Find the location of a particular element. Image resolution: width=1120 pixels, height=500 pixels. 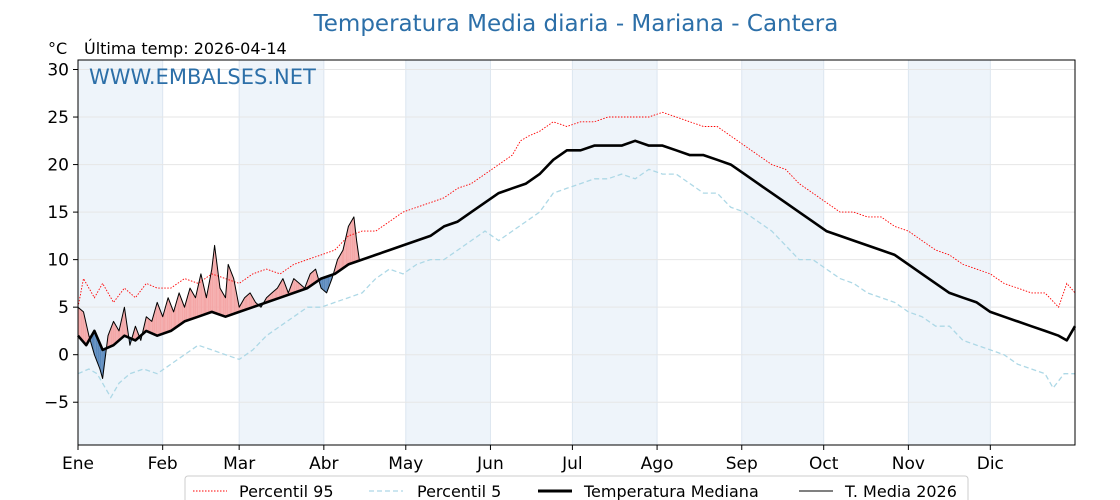

x-tick-label: May is located at coordinates (405, 464).